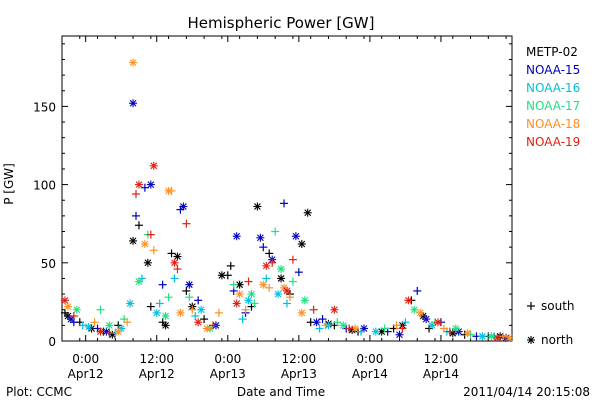  What do you see at coordinates (553, 124) in the screenshot?
I see `legend-entry: NOAA-18` at bounding box center [553, 124].